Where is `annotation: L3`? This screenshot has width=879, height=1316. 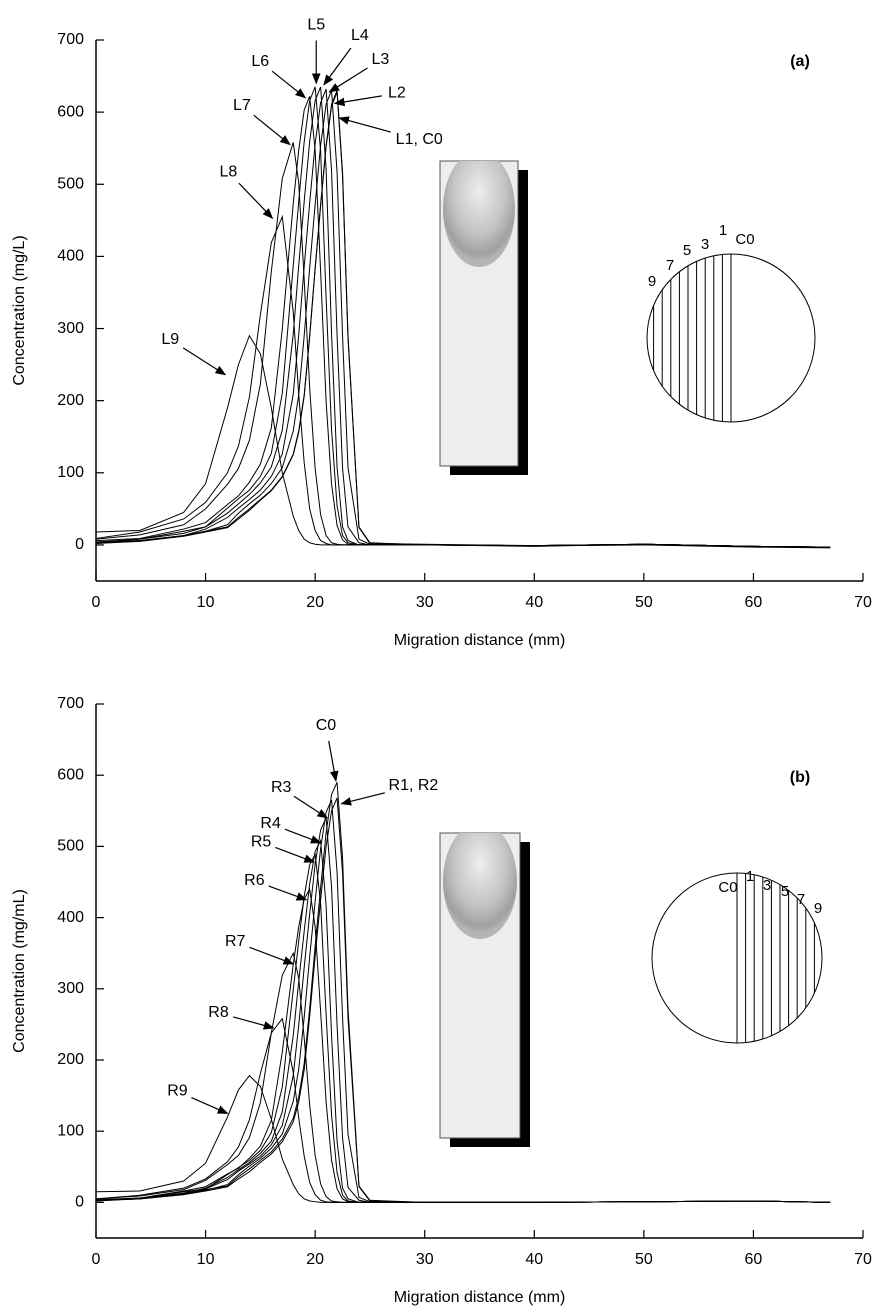 annotation: L3 is located at coordinates (380, 59).